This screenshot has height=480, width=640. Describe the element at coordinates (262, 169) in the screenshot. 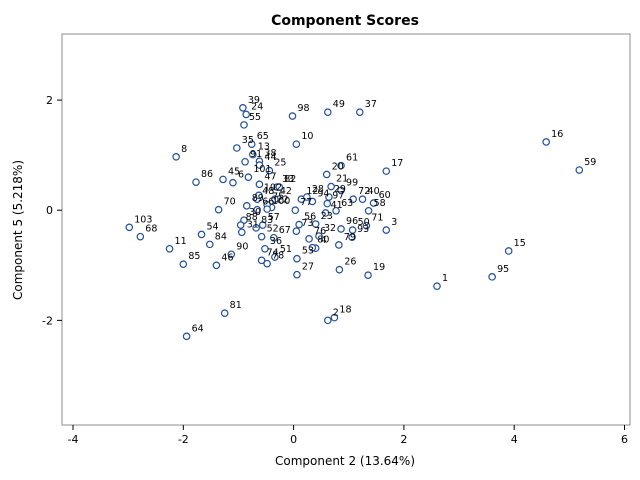

I see `data-point-label: 101` at that location.